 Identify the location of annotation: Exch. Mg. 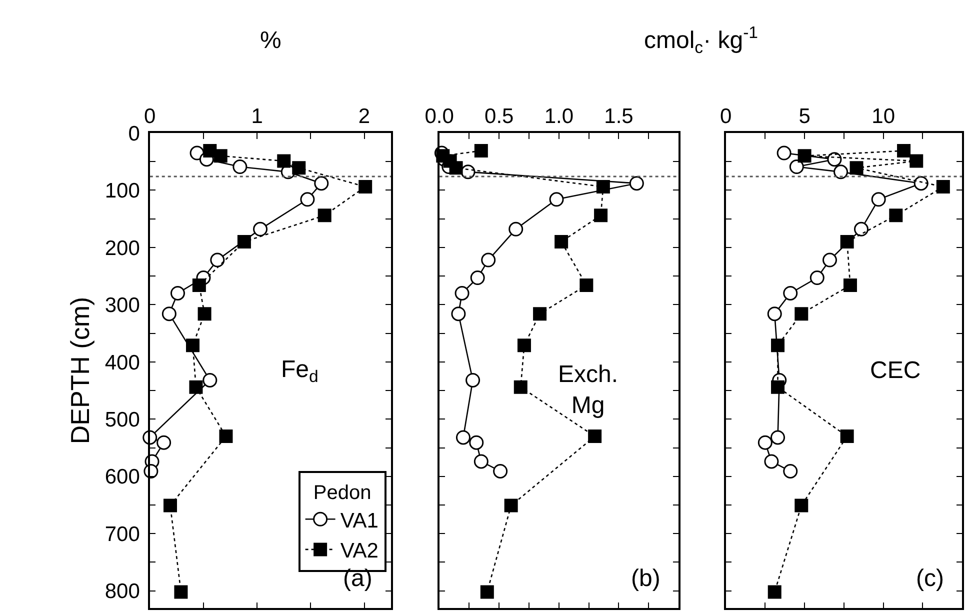
(588, 390).